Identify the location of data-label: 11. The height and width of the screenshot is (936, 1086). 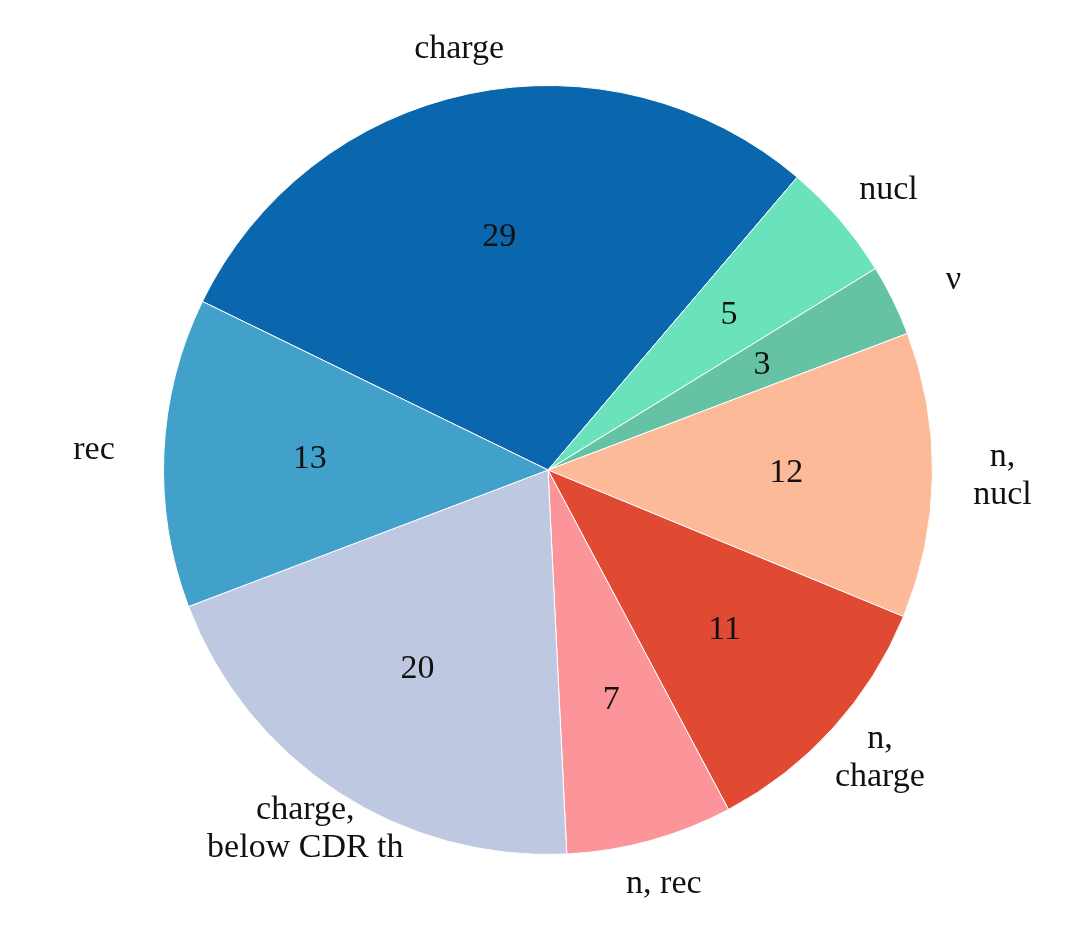
(724, 628).